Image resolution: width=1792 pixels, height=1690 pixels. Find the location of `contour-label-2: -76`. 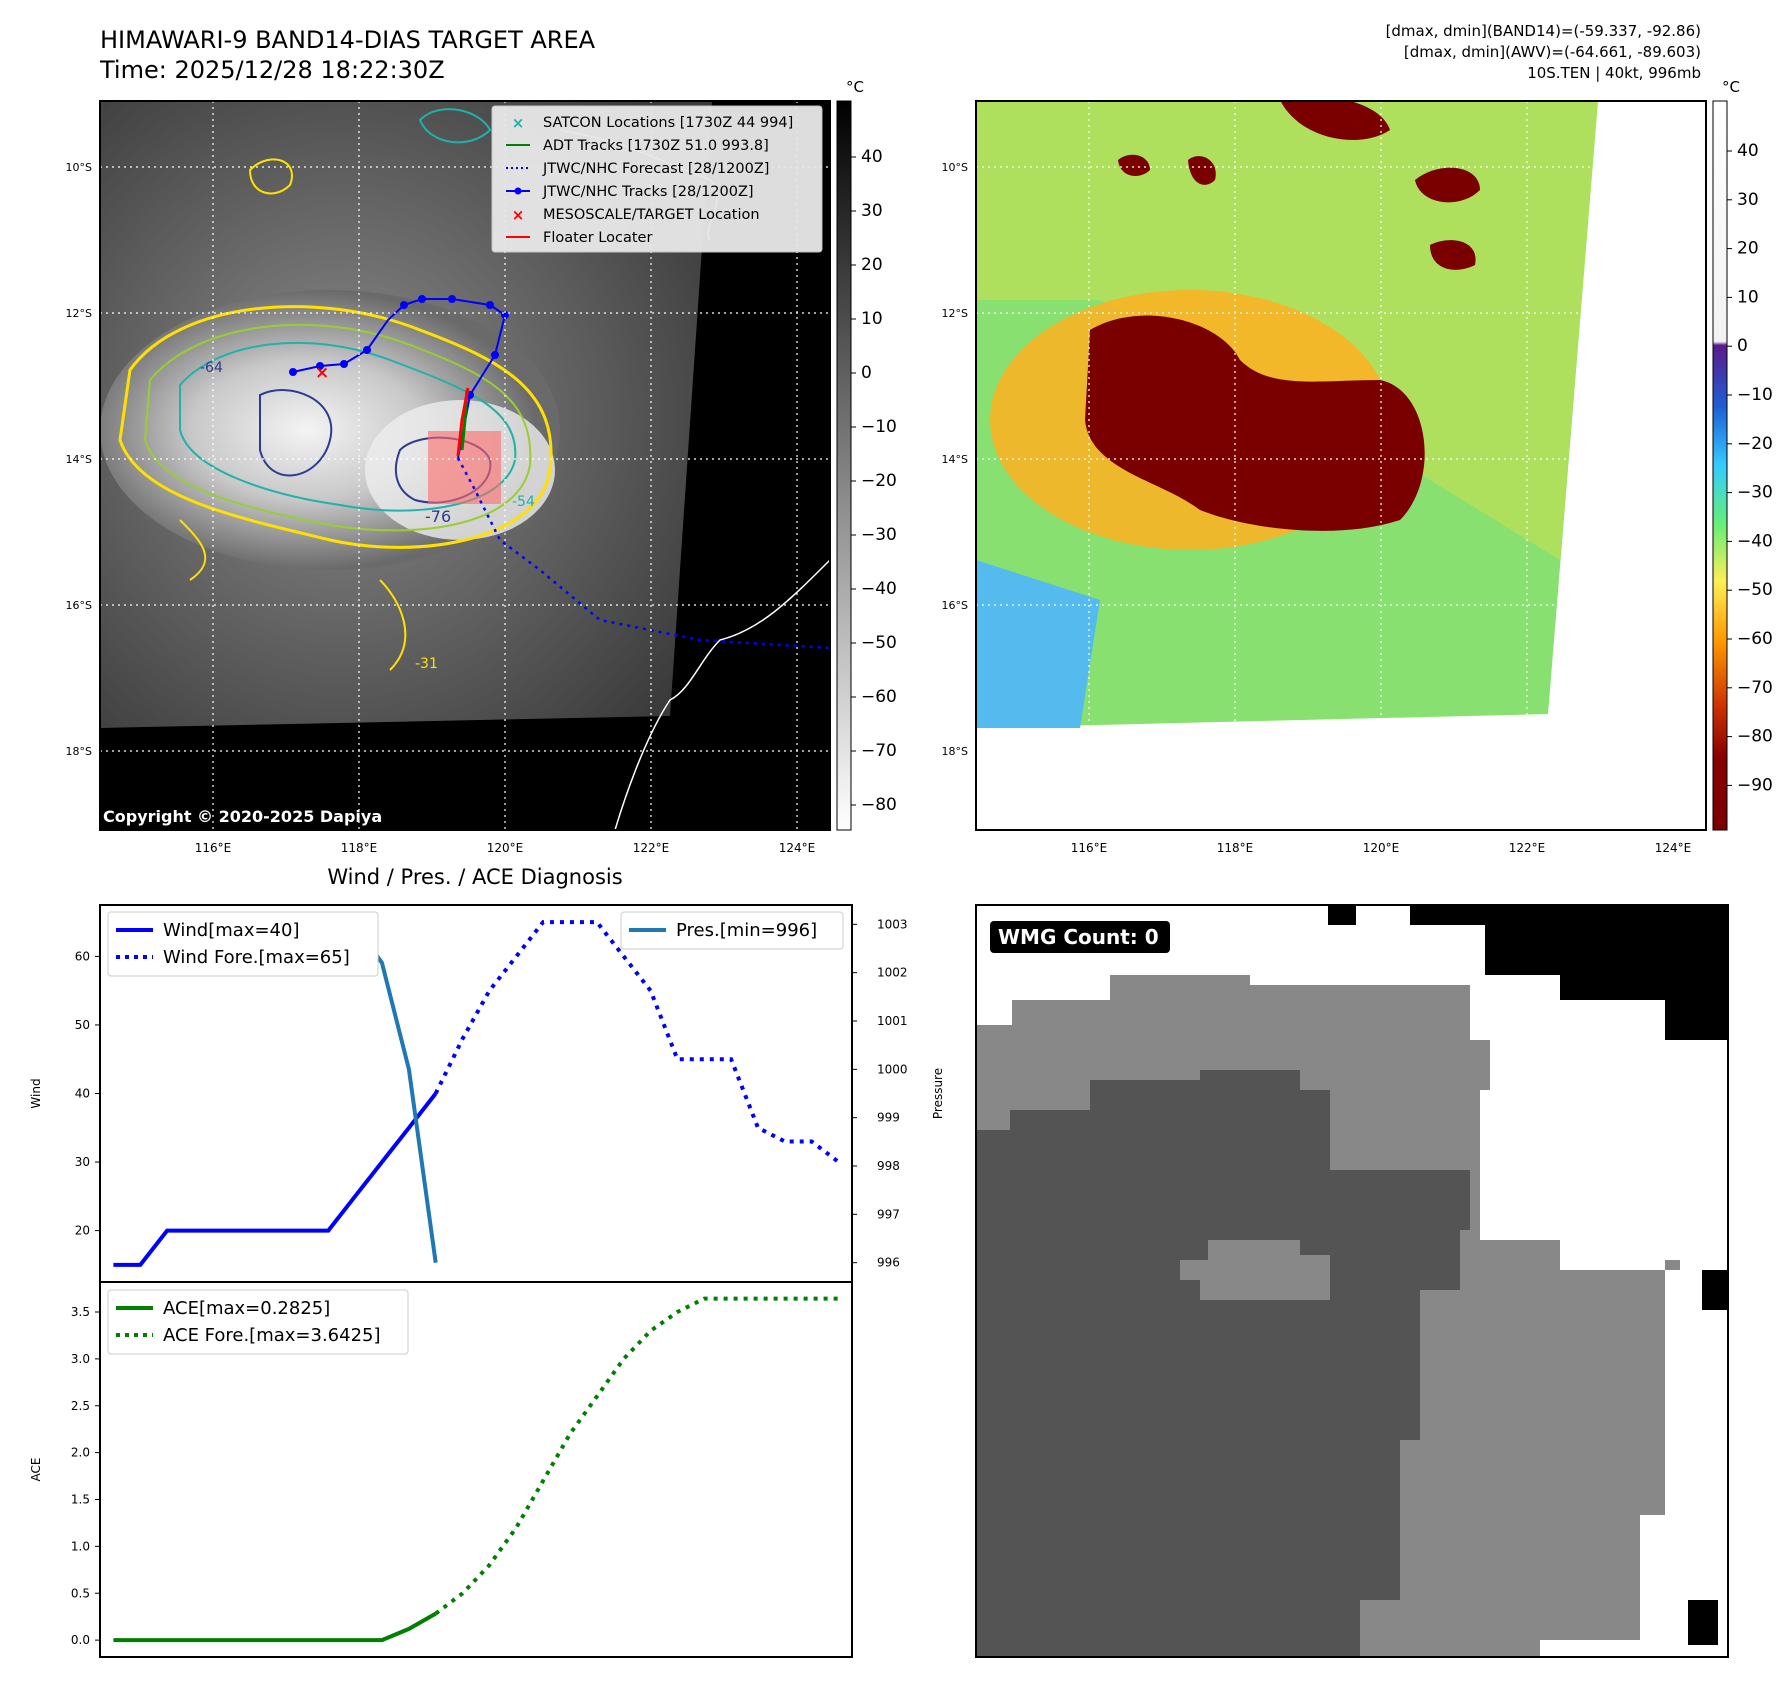

contour-label-2: -76 is located at coordinates (438, 516).